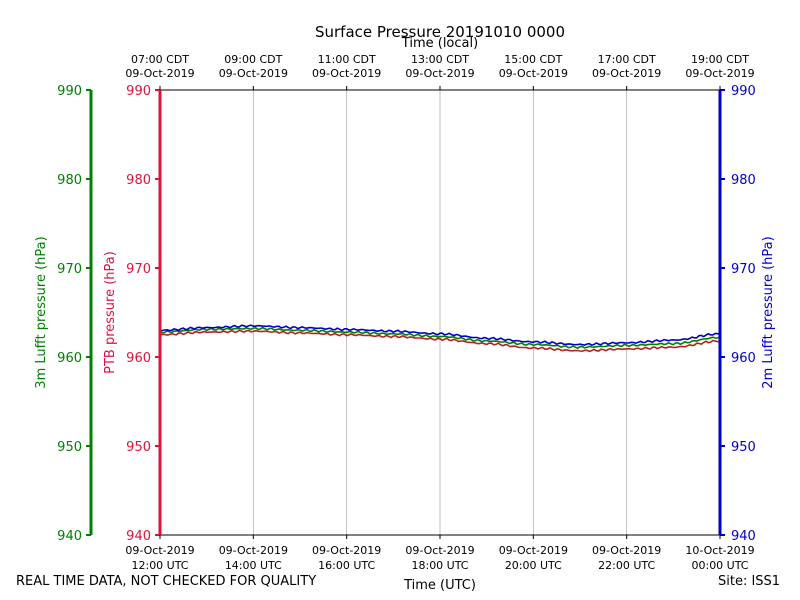 Image resolution: width=800 pixels, height=600 pixels. What do you see at coordinates (743, 536) in the screenshot?
I see `y-tick-label-lufft2m: 940` at bounding box center [743, 536].